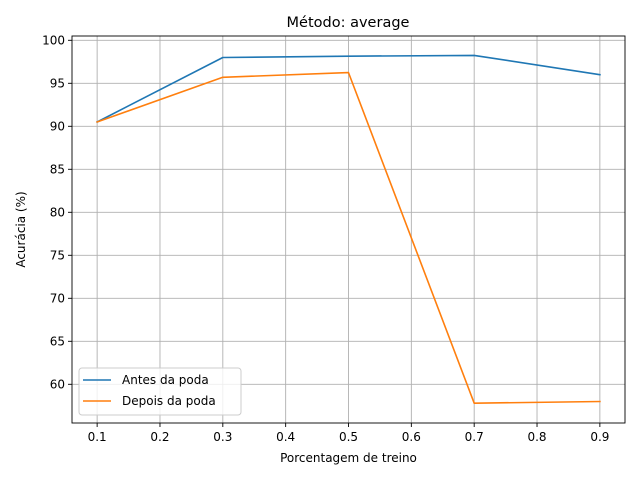 Image resolution: width=640 pixels, height=480 pixels. I want to click on x-tick-label: 0.4, so click(285, 437).